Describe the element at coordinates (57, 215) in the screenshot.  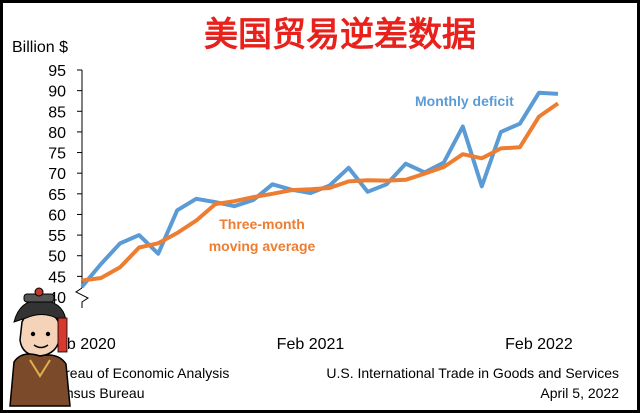
I see `y-tick-label: 60` at that location.